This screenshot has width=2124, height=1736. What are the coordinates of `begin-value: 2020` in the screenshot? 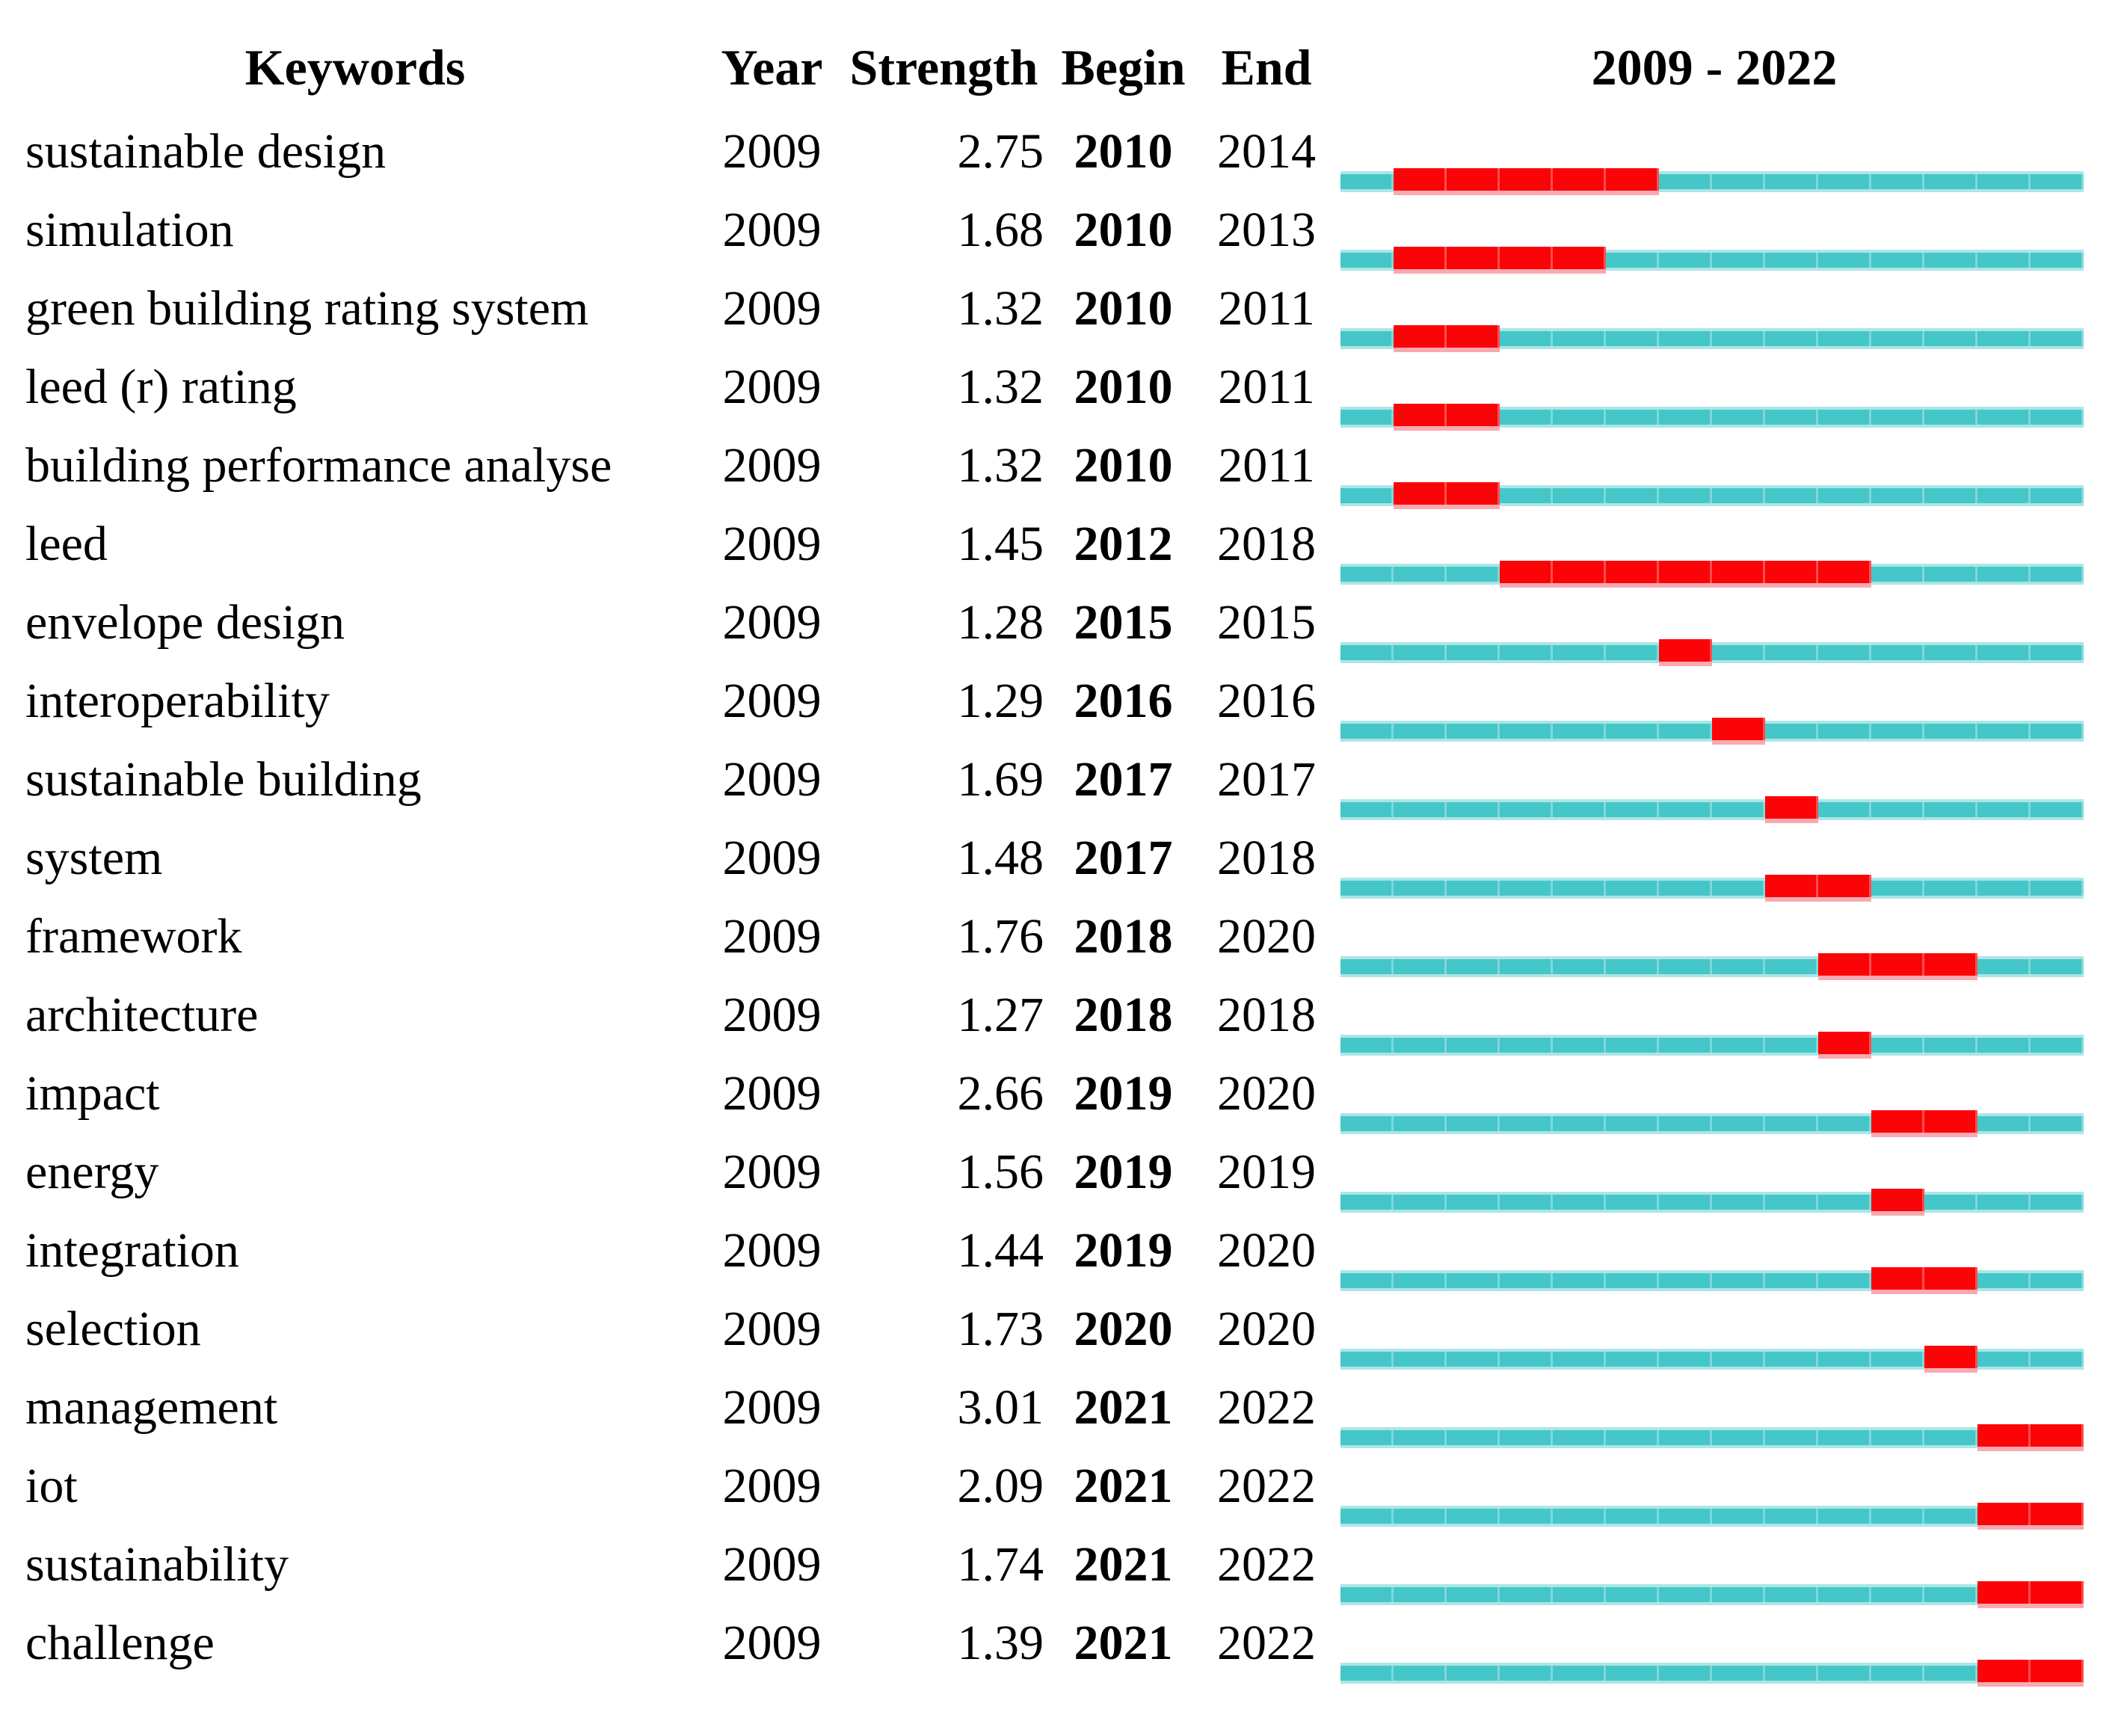 It's located at (1123, 1328).